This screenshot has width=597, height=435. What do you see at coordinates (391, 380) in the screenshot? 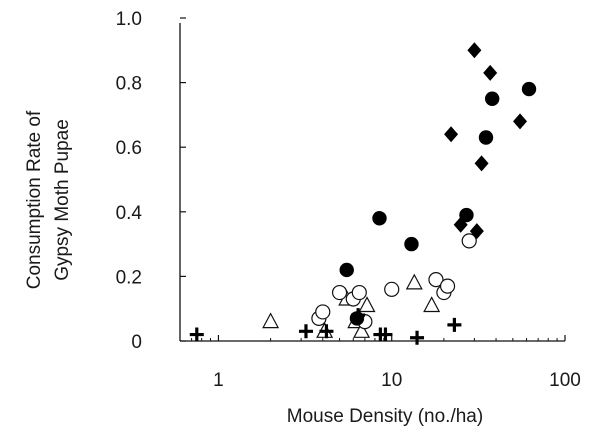
I see `x-tick-label: 10` at bounding box center [391, 380].